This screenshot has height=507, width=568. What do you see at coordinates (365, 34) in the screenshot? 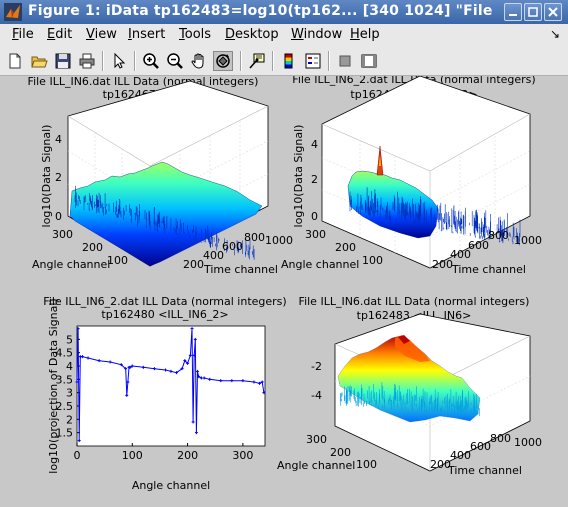
I see `menu-help: Help` at bounding box center [365, 34].